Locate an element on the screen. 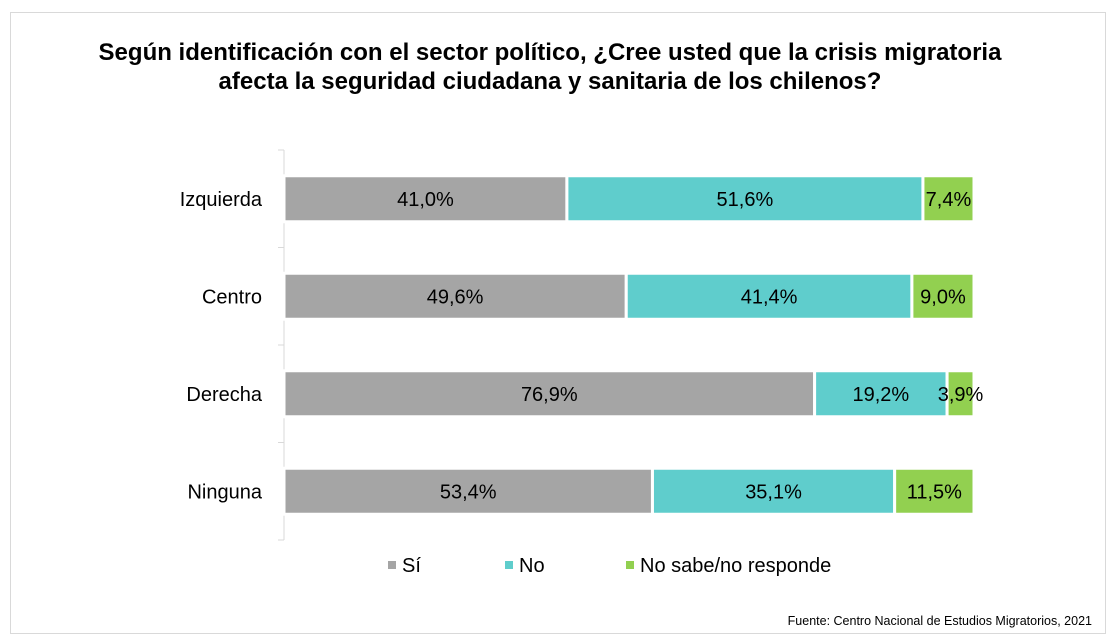  data-label: 41,4% is located at coordinates (769, 297).